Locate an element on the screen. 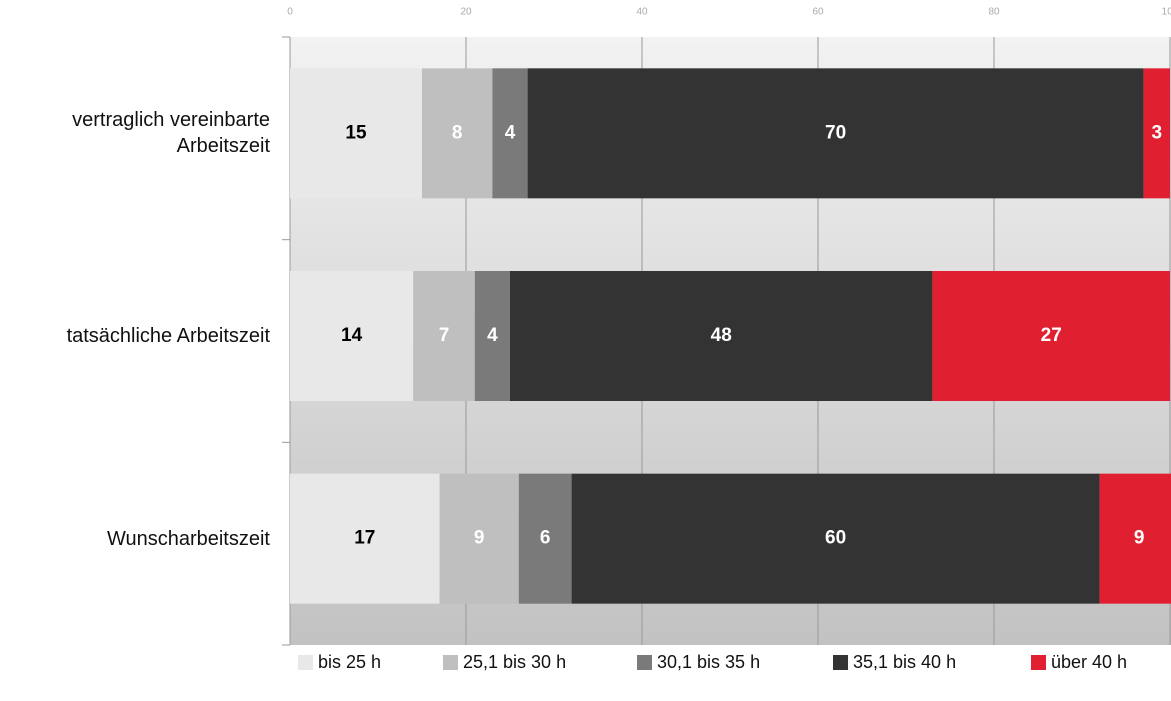 This screenshot has height=701, width=1171. legend-label: über 40 h is located at coordinates (1089, 662).